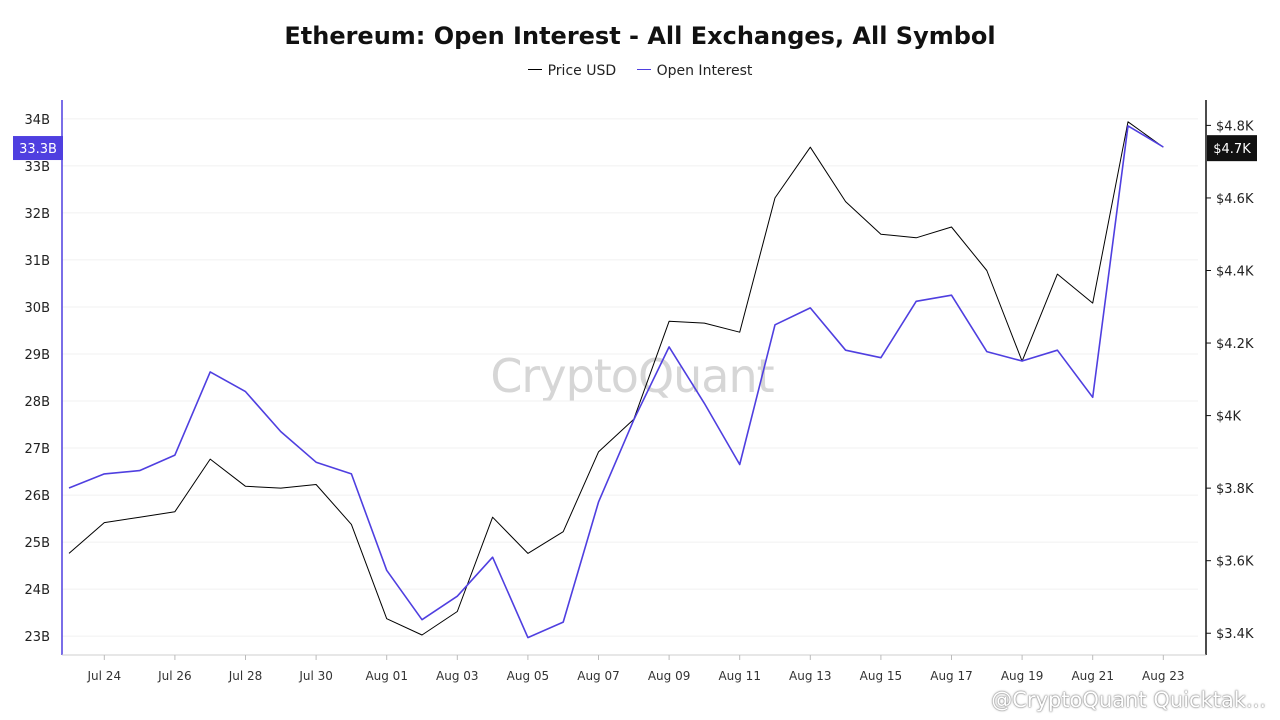 This screenshot has height=720, width=1280. I want to click on current-oi-badge, so click(38, 148).